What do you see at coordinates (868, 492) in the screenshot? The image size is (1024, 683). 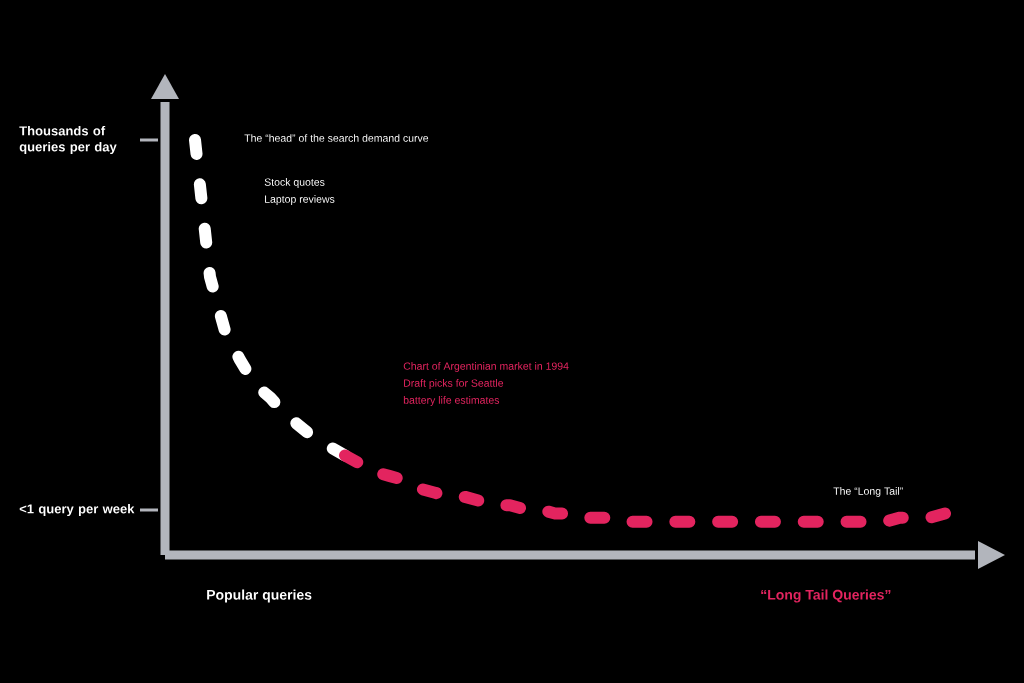 I see `annotation: The “Long Tail”` at bounding box center [868, 492].